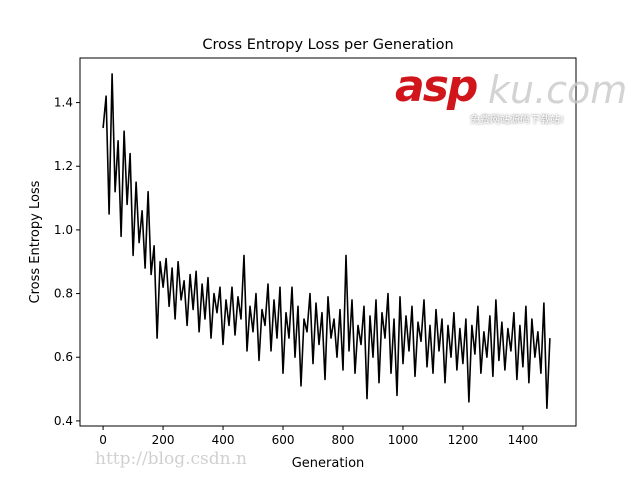  What do you see at coordinates (328, 463) in the screenshot?
I see `x-axis-label: Generation` at bounding box center [328, 463].